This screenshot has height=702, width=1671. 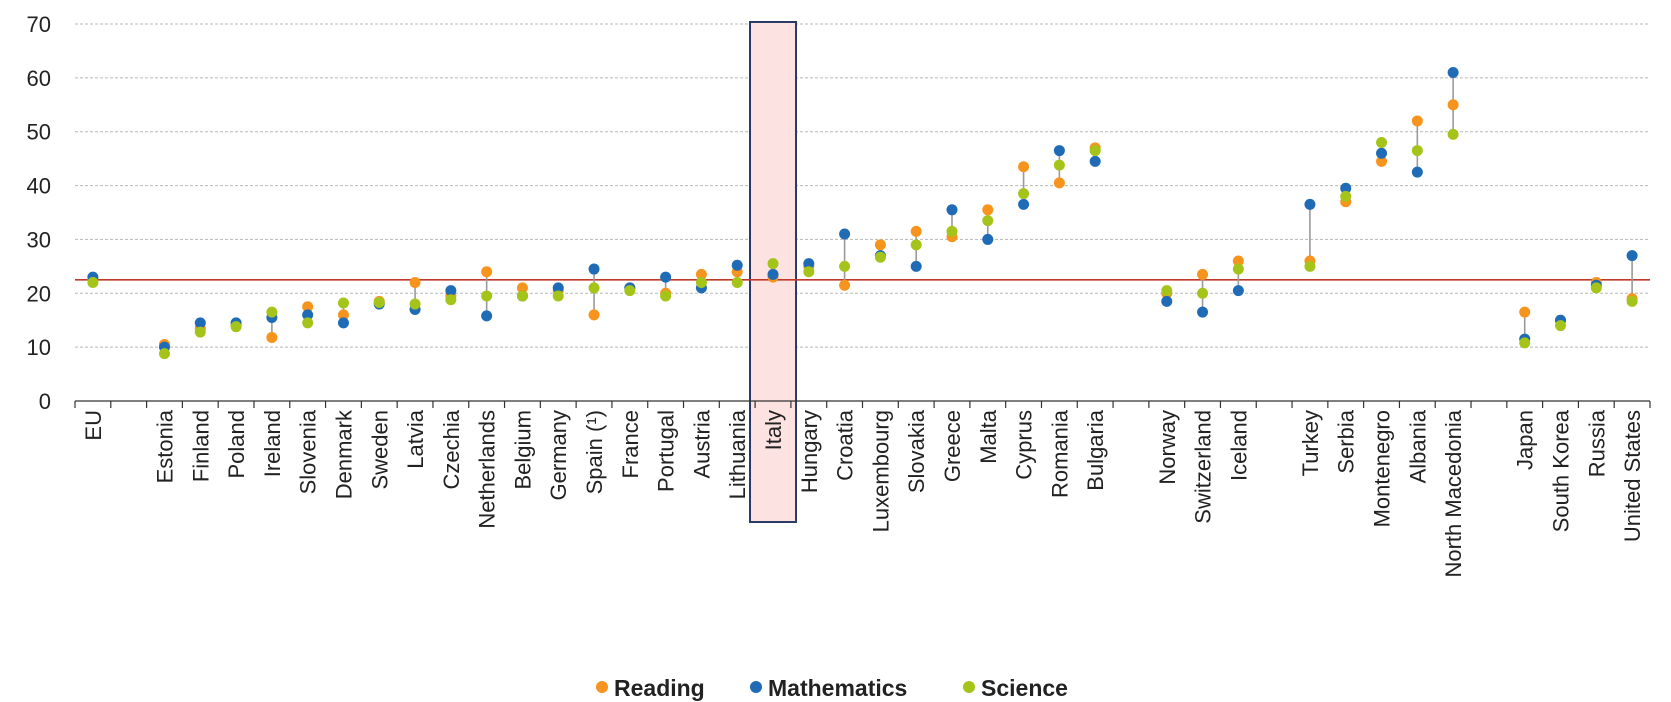 I want to click on point-science-iceland, so click(x=1238, y=269).